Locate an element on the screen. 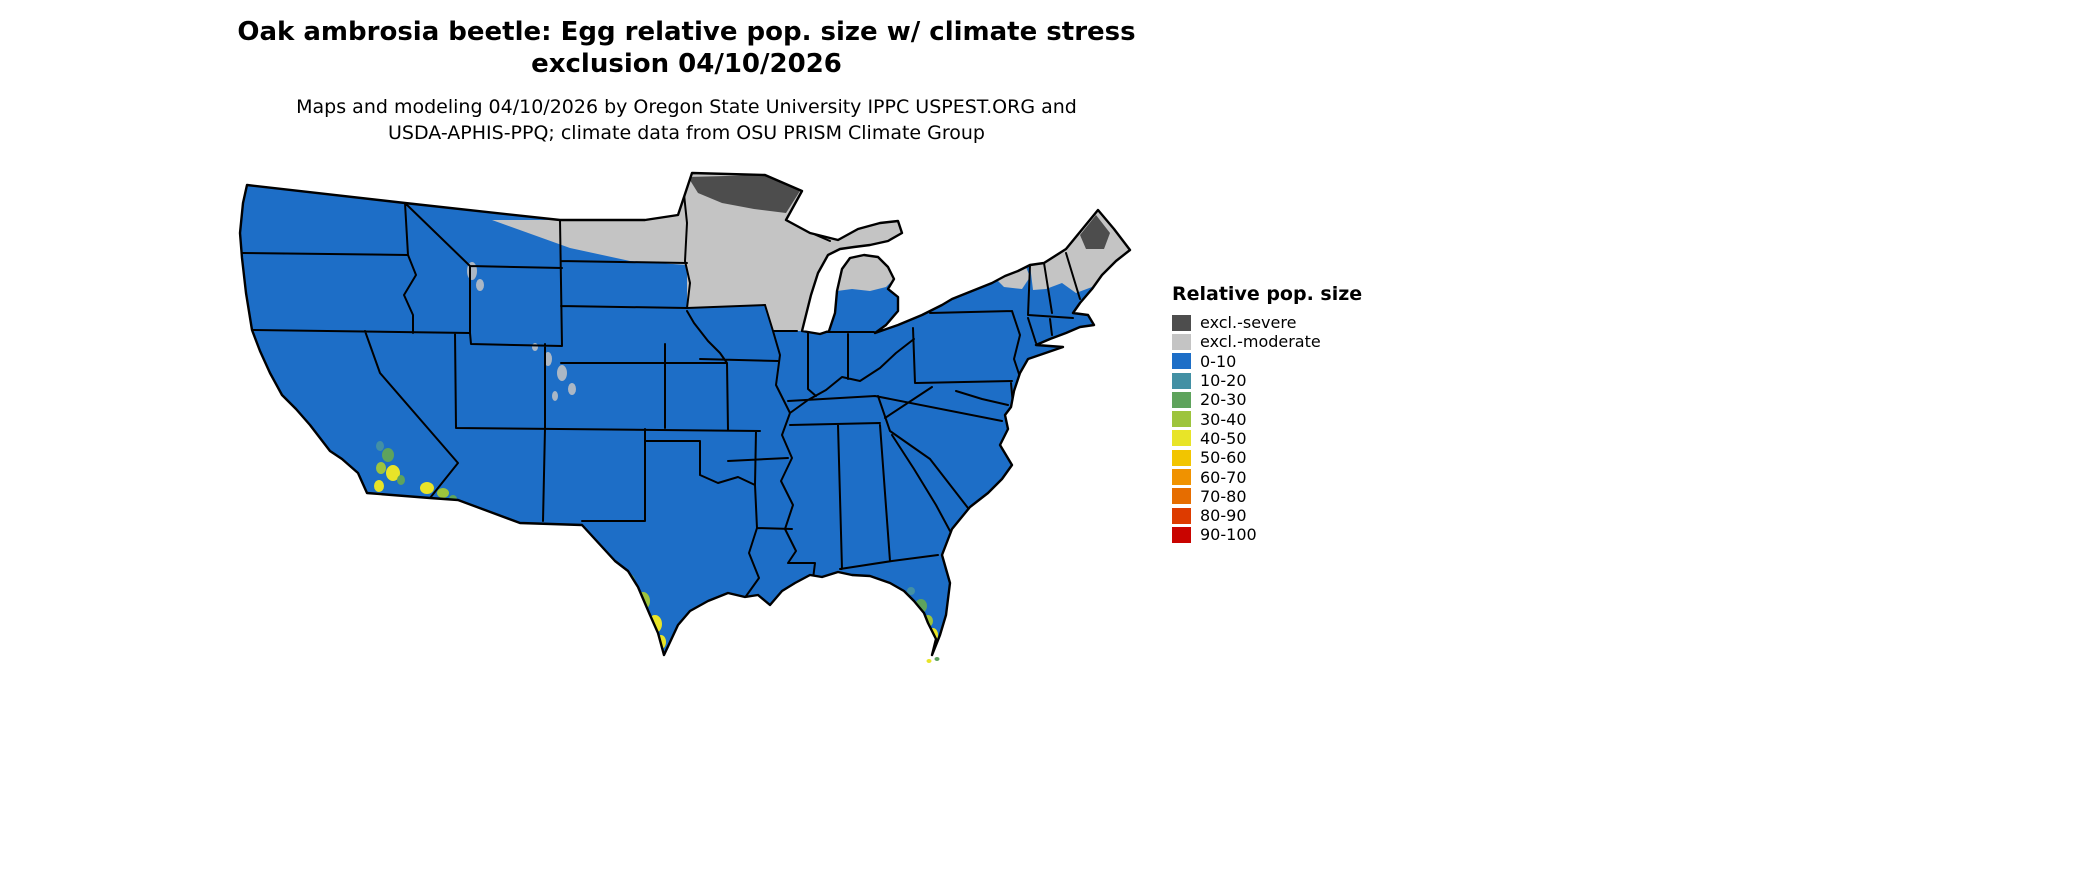 This screenshot has height=892, width=2100. 80-90-swatch is located at coordinates (1181, 515).